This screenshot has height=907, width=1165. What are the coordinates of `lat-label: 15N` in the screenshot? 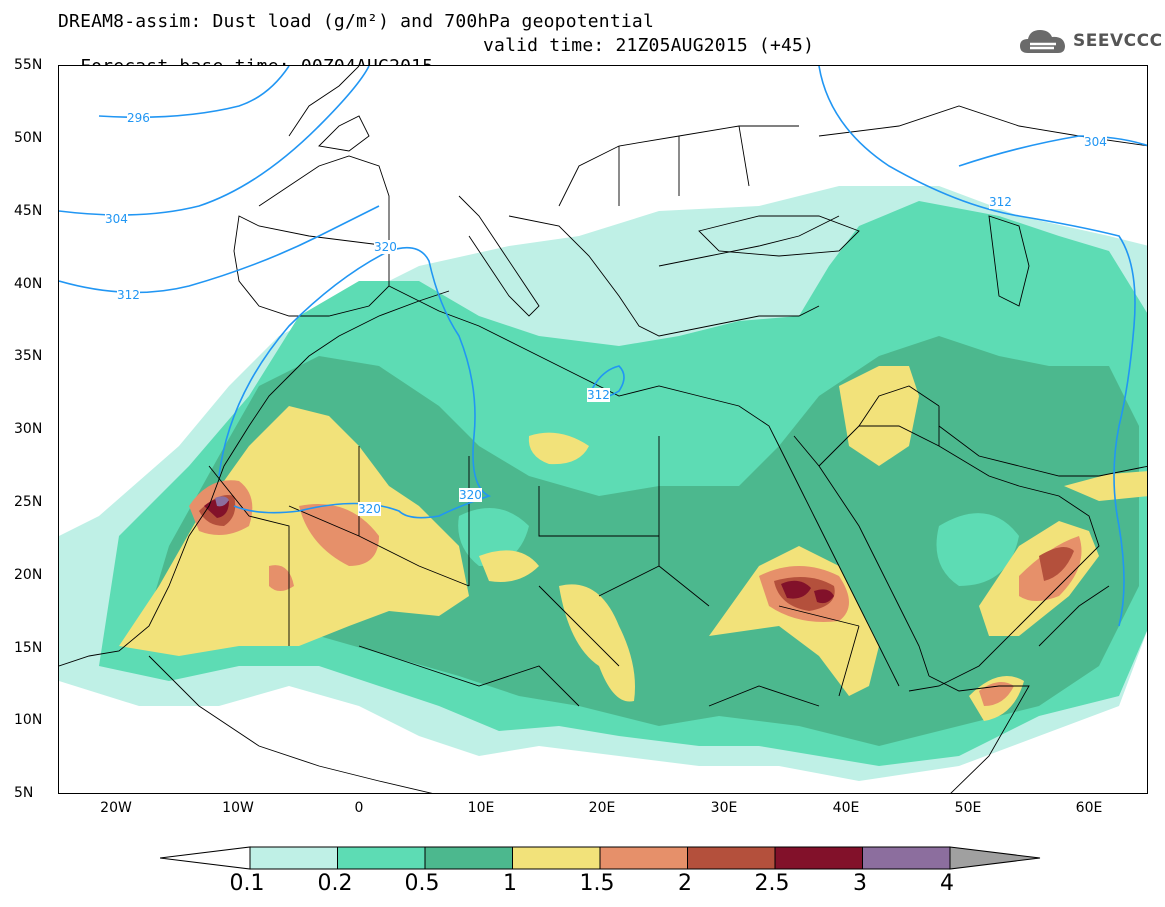 It's located at (28, 648).